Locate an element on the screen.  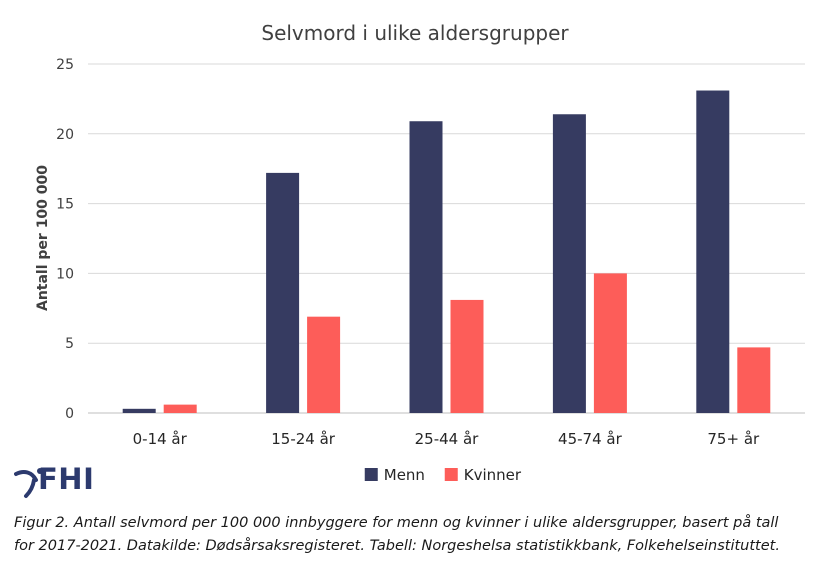
chart-title: Selvmord i ulike aldersgrupper is located at coordinates (415, 33).